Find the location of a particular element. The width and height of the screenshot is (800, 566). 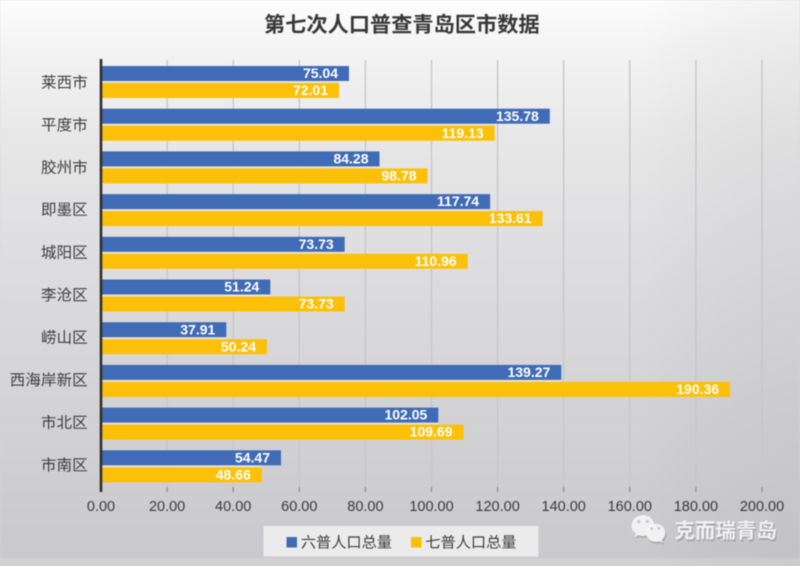

svg-text: 80.00 is located at coordinates (365, 507).